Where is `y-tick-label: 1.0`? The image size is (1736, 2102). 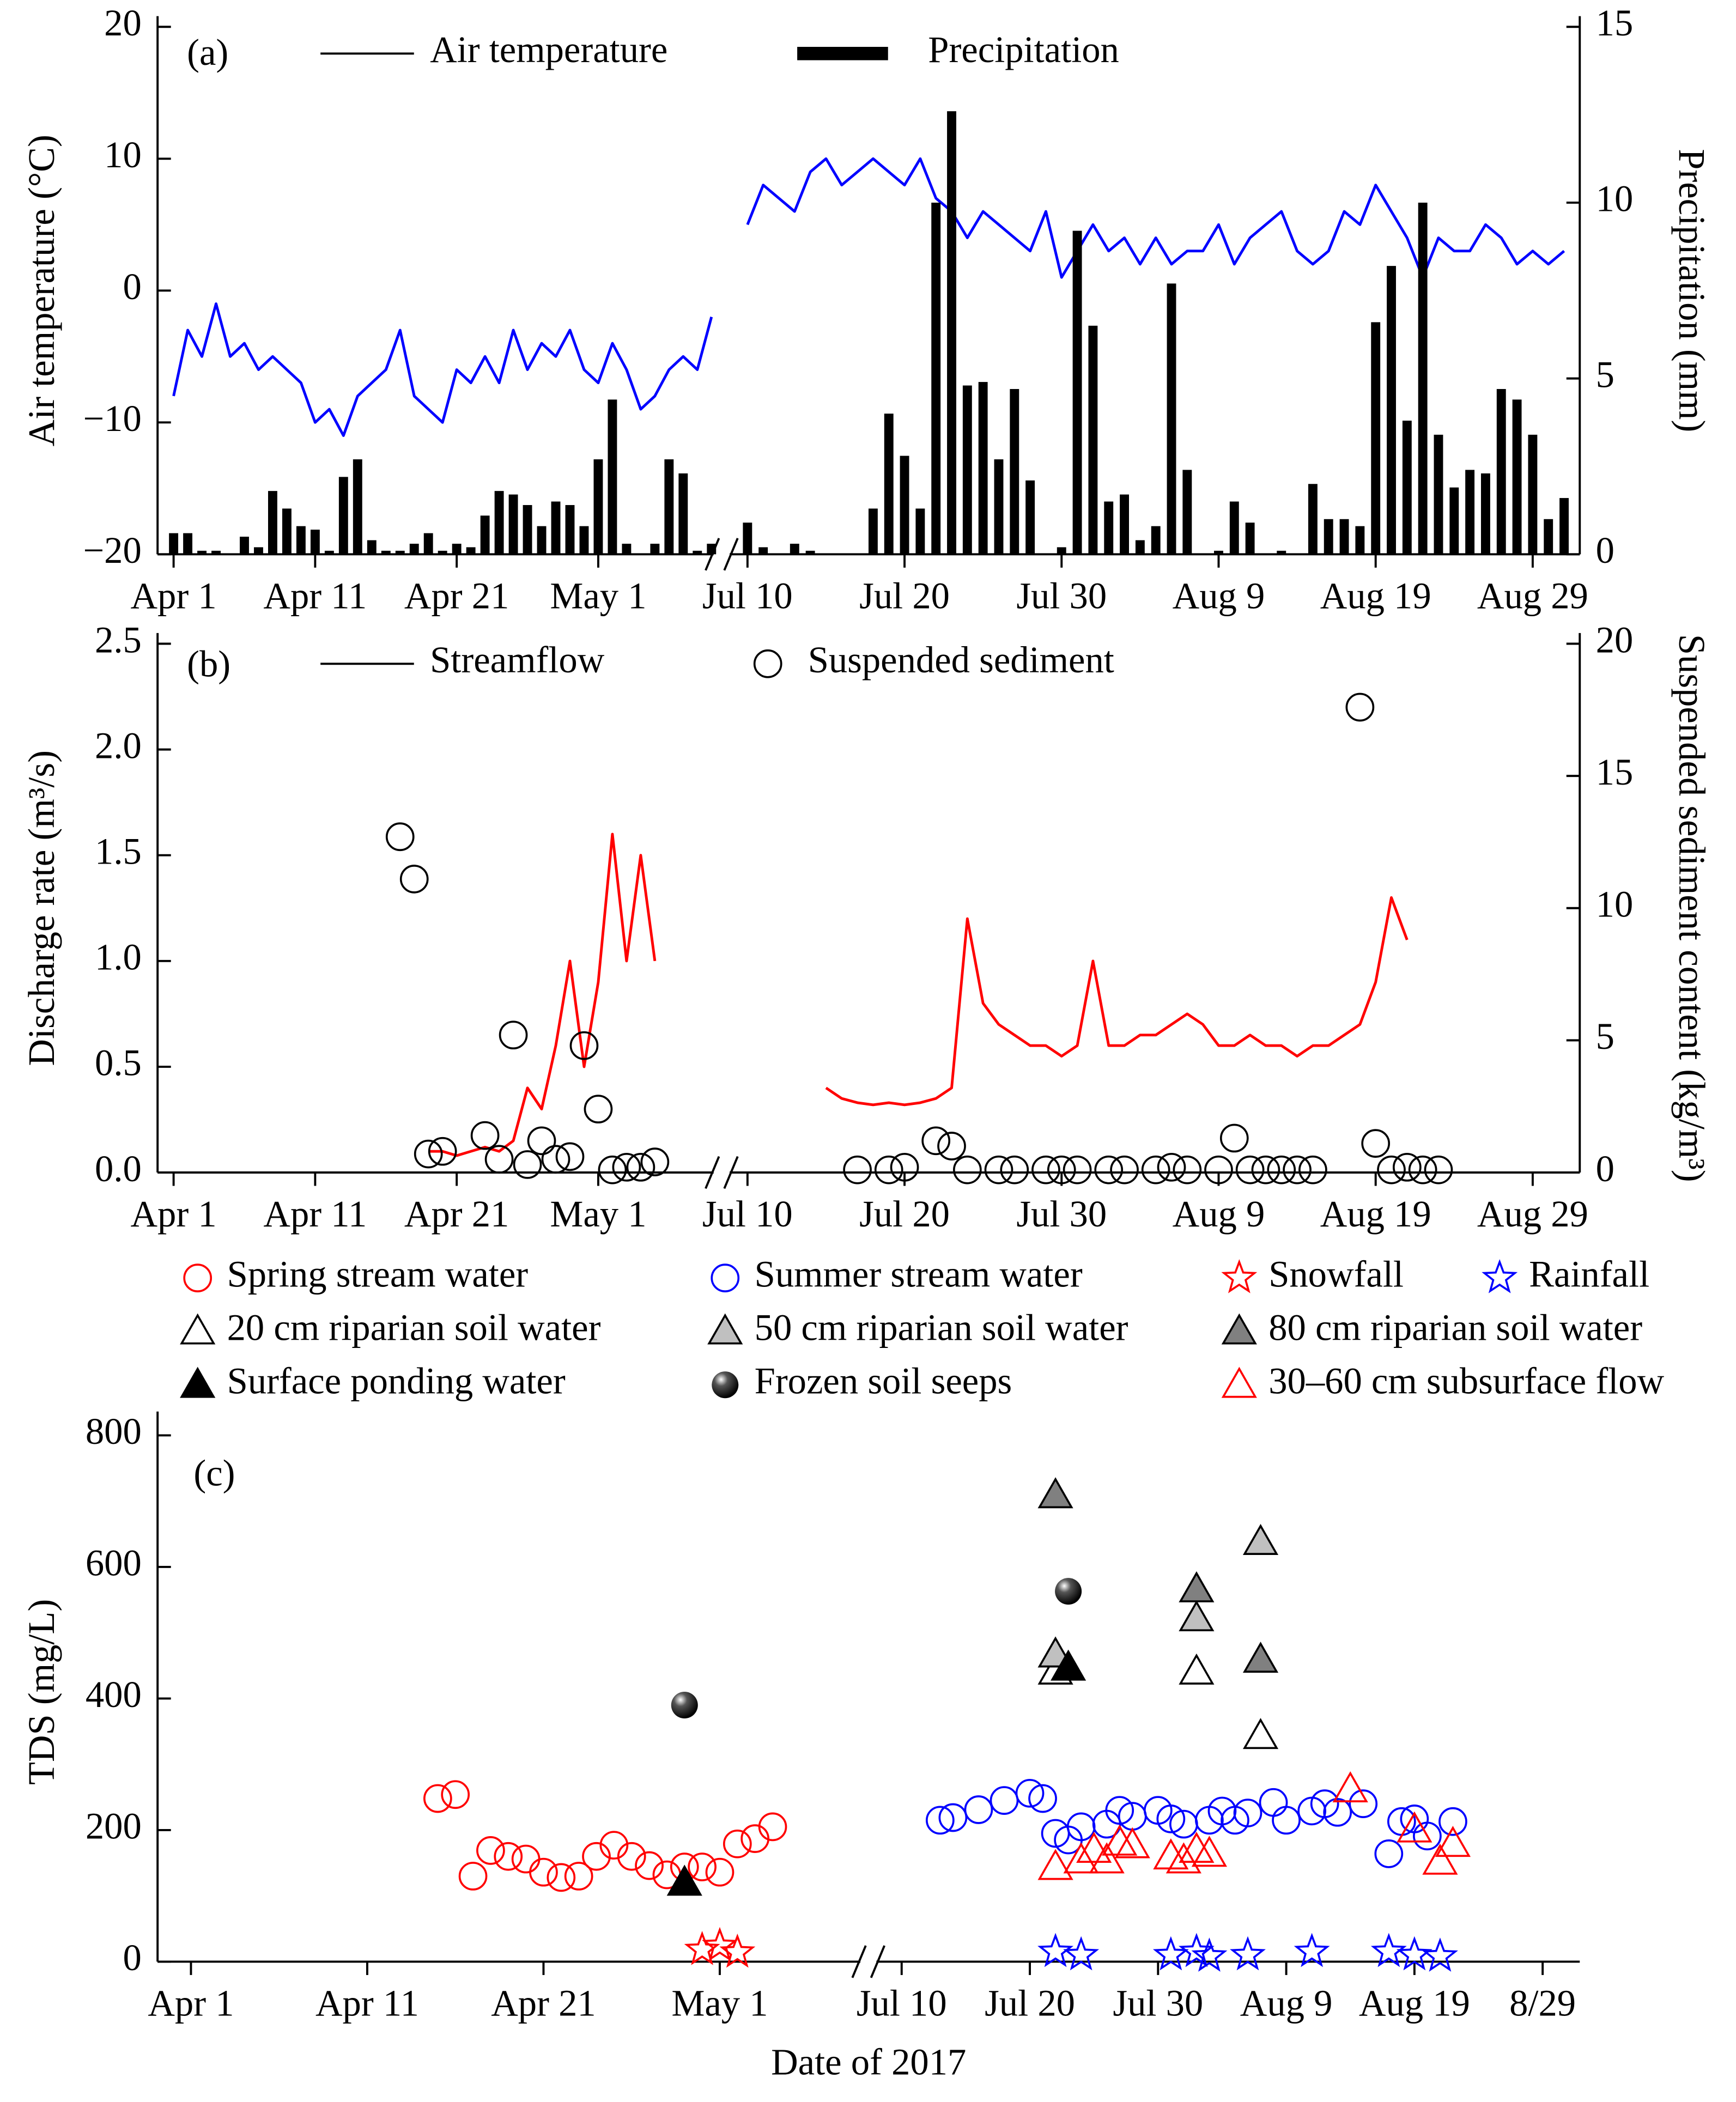 y-tick-label: 1.0 is located at coordinates (119, 957).